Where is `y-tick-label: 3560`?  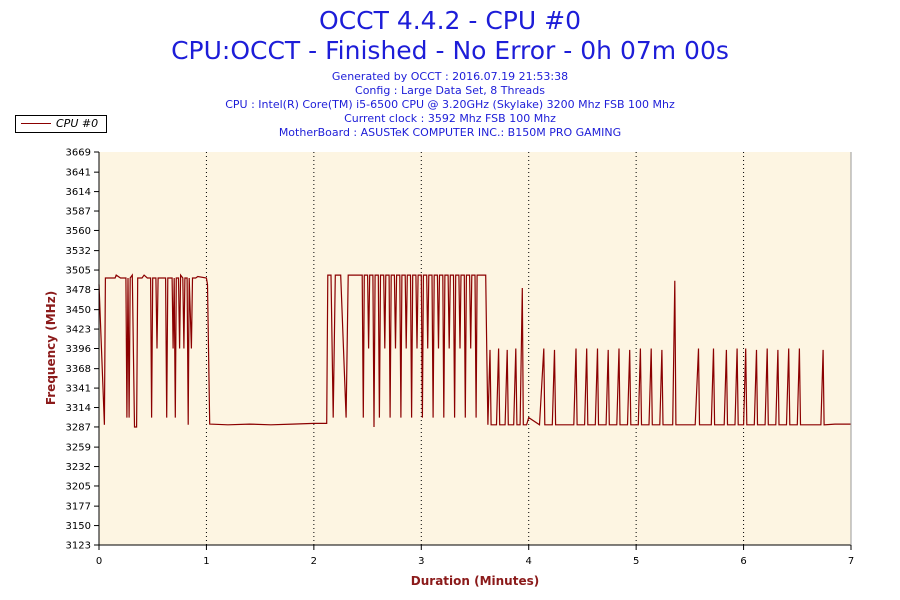
y-tick-label: 3560 is located at coordinates (78, 231).